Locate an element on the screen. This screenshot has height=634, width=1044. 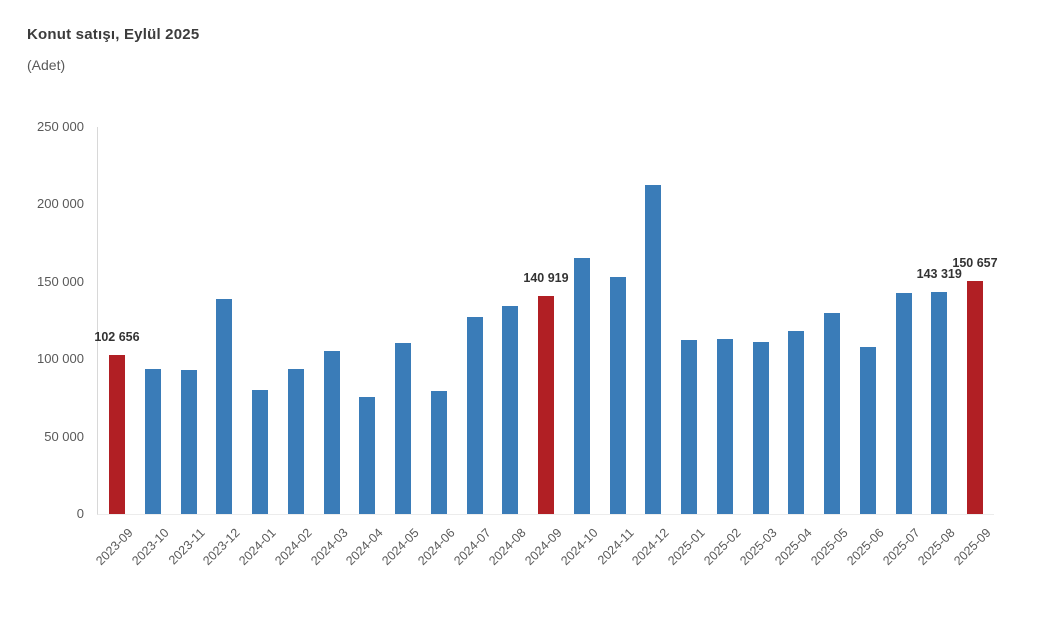
y-axis-tick-label: 0 is located at coordinates (80, 513).